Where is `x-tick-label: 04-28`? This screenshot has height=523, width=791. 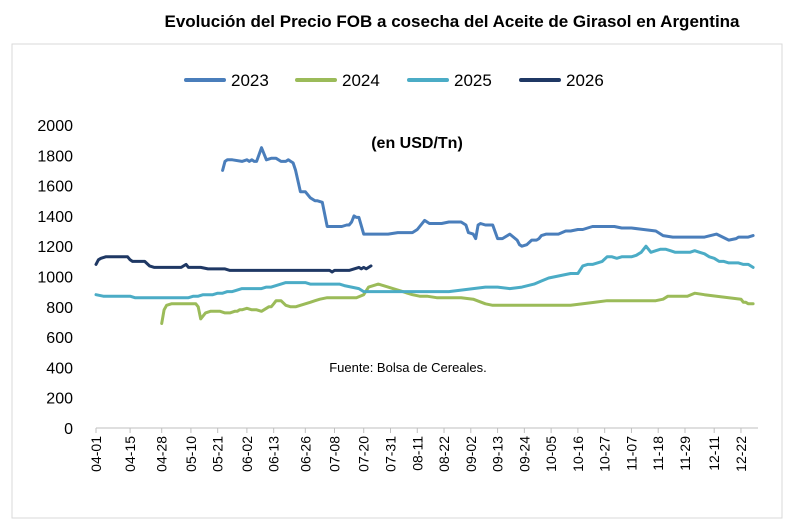
x-tick-label: 04-28 is located at coordinates (162, 454).